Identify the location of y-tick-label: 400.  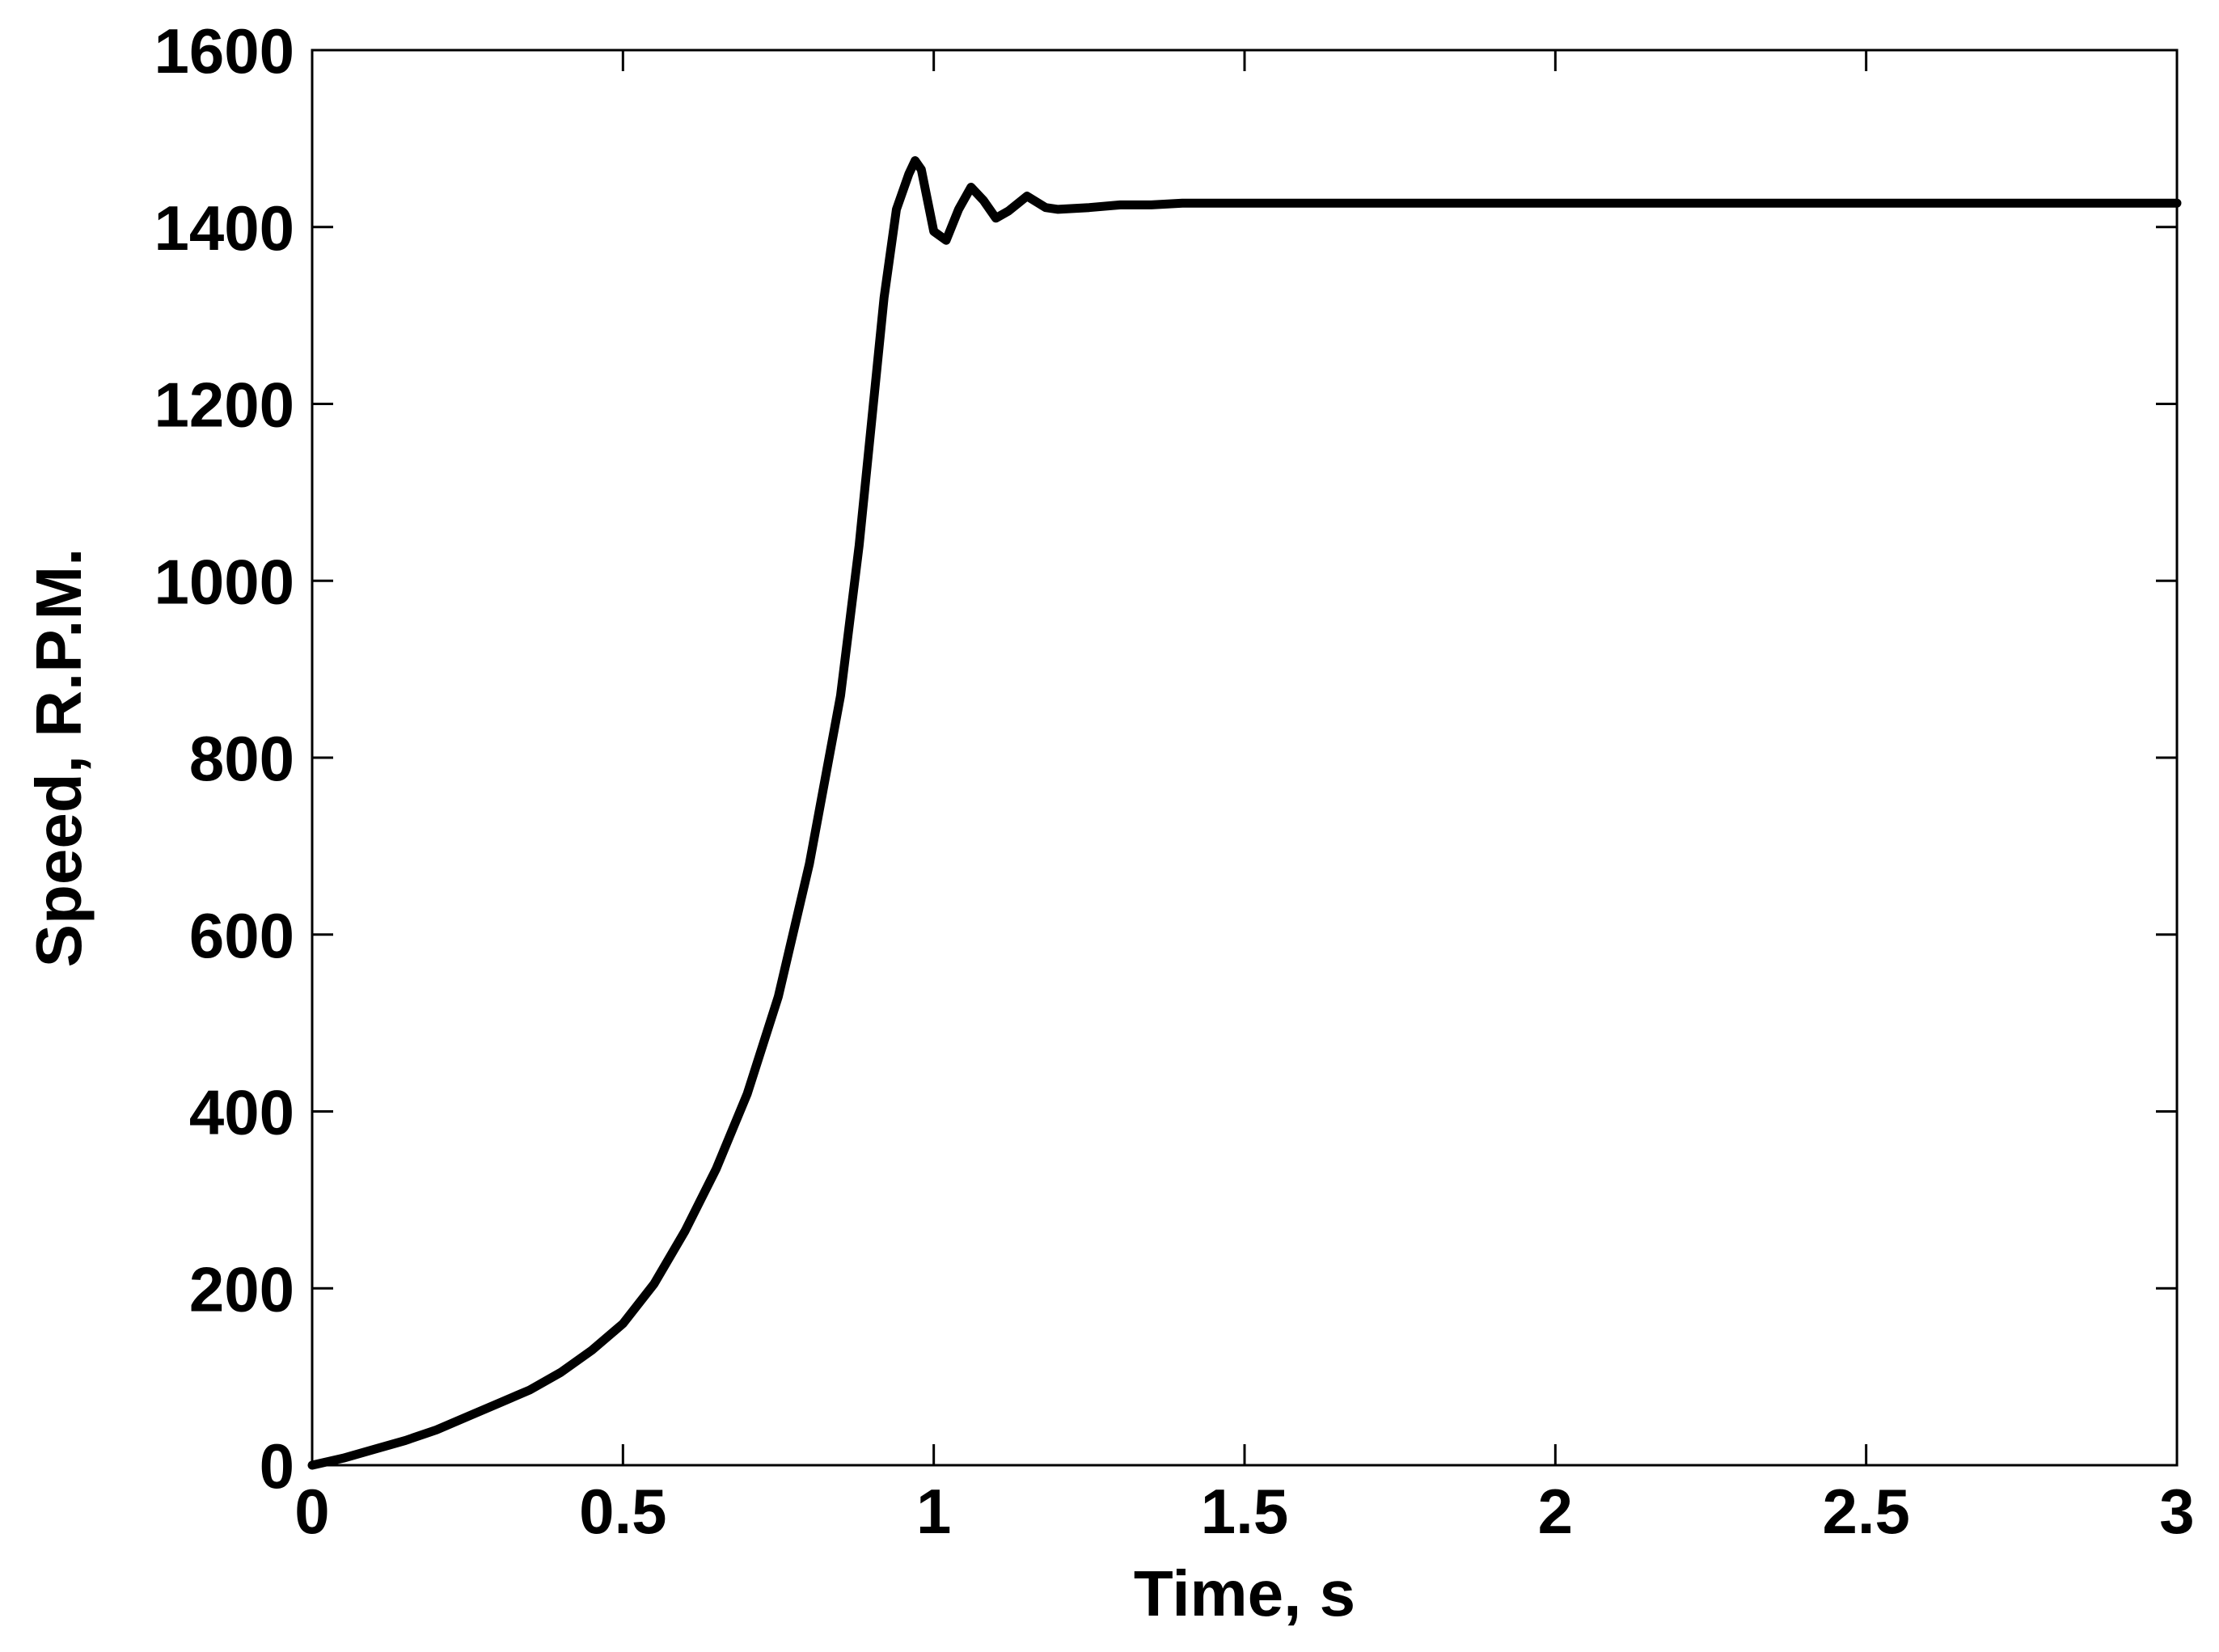
(241, 1112).